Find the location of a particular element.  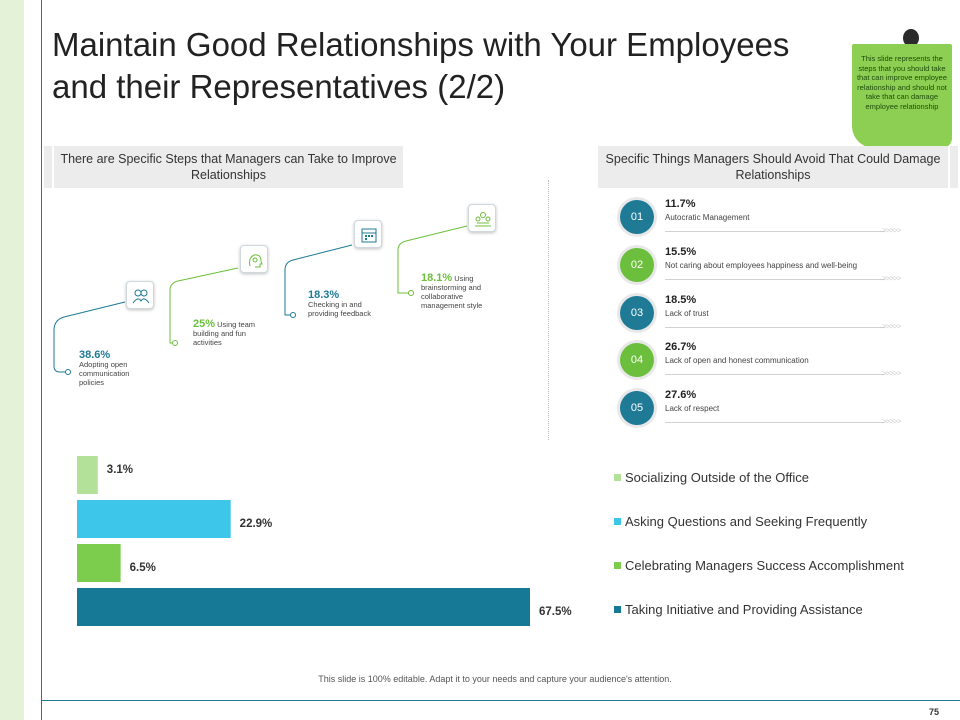

avoid-item-pct: 11.7% is located at coordinates (680, 204).